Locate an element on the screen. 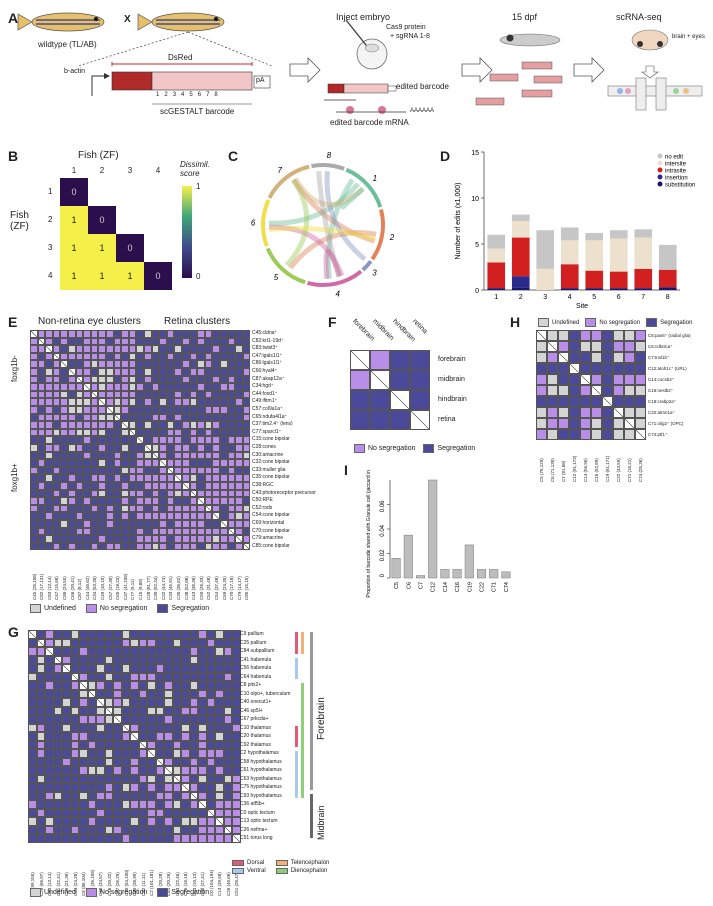  row-label: C13 optic tectum is located at coordinates (259, 821).